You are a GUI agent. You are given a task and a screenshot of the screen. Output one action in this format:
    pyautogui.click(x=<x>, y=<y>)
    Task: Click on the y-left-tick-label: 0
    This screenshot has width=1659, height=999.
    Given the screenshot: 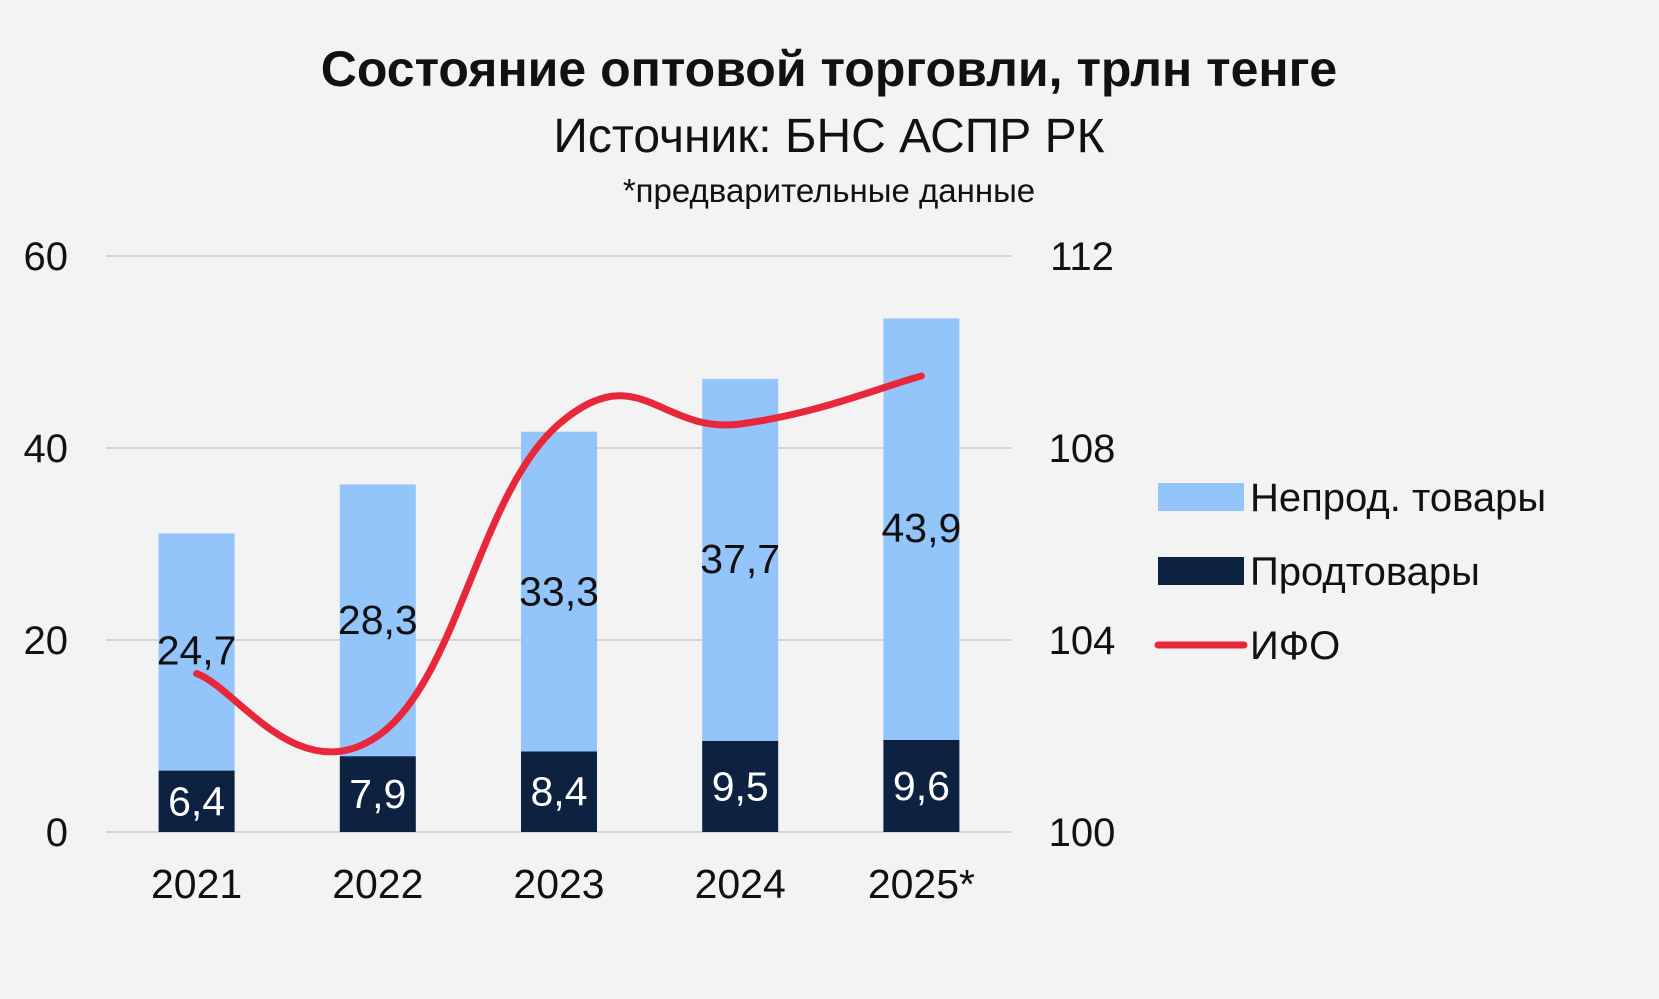 What is the action you would take?
    pyautogui.click(x=57, y=833)
    